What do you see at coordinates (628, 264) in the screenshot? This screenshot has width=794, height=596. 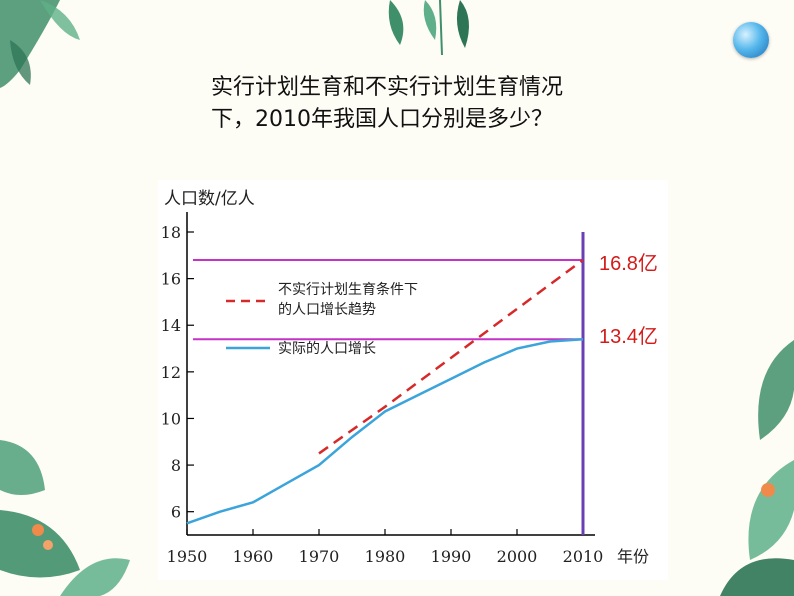 I see `annotation-16-8: 16.8亿` at bounding box center [628, 264].